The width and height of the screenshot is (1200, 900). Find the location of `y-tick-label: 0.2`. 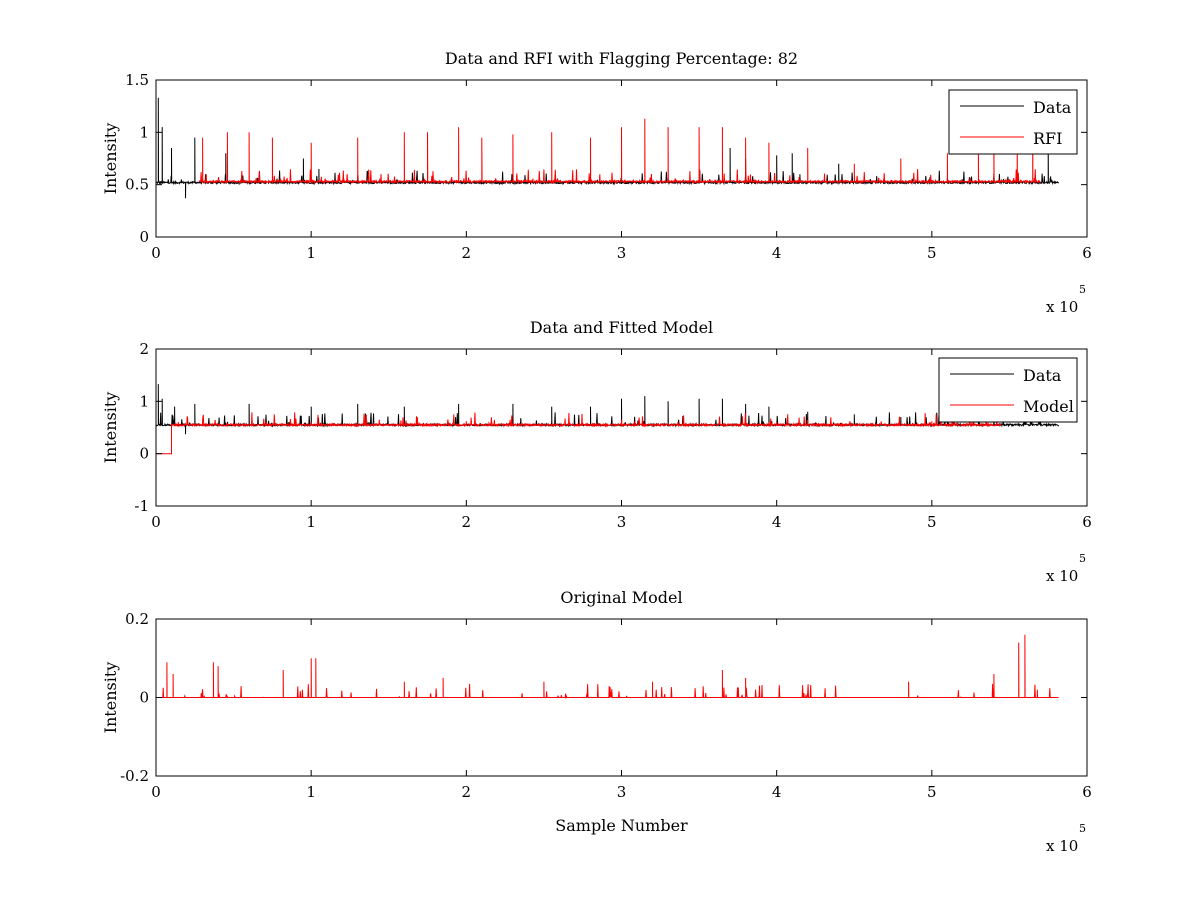

y-tick-label: 0.2 is located at coordinates (137, 619).